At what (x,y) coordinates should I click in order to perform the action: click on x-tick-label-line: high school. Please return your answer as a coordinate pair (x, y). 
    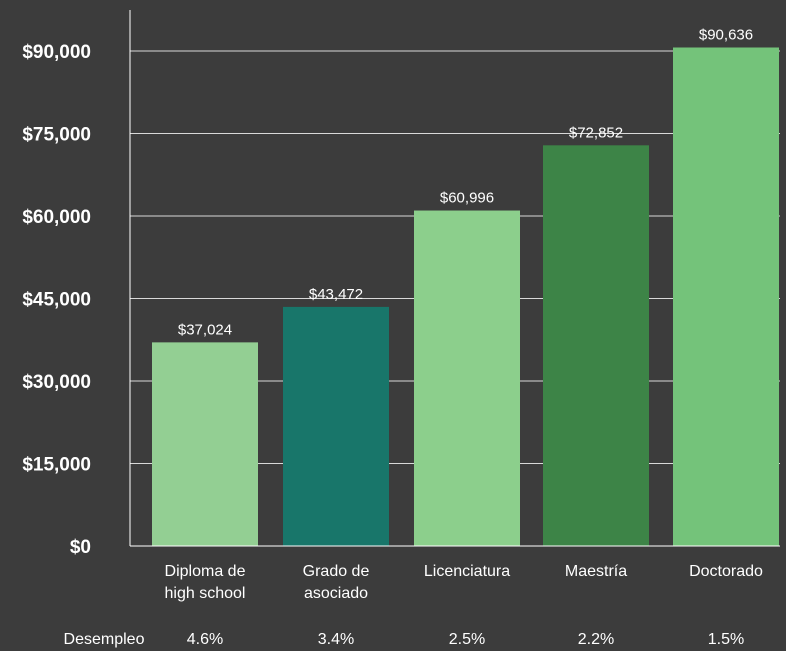
    Looking at the image, I should click on (205, 593).